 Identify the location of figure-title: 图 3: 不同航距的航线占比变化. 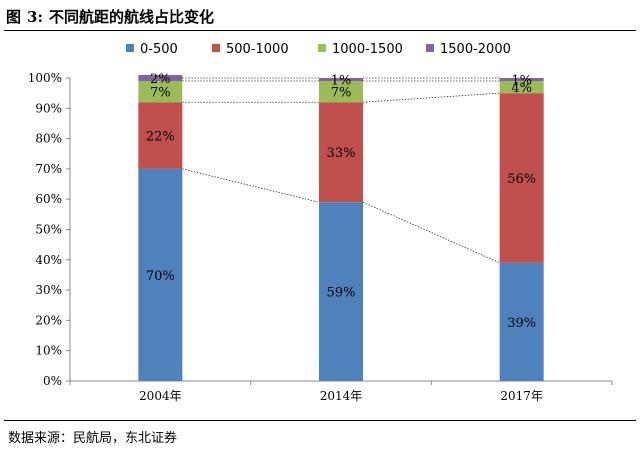
(110, 16).